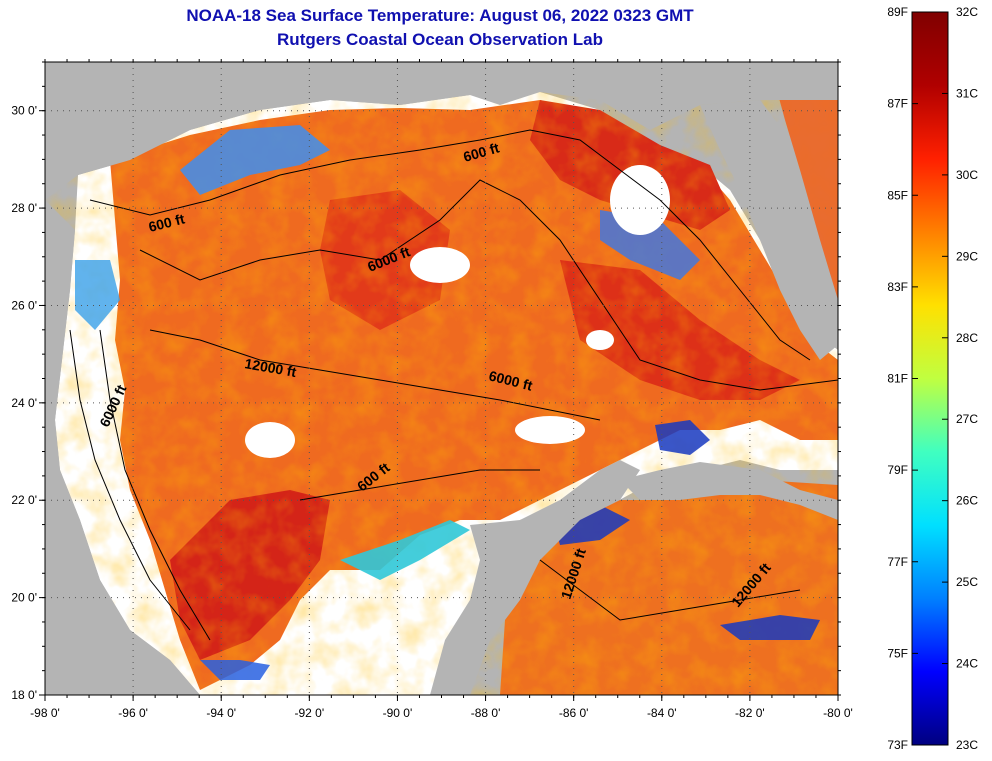 This screenshot has height=761, width=992. Describe the element at coordinates (24, 598) in the screenshot. I see `lat-tick-label: 20 0'` at that location.